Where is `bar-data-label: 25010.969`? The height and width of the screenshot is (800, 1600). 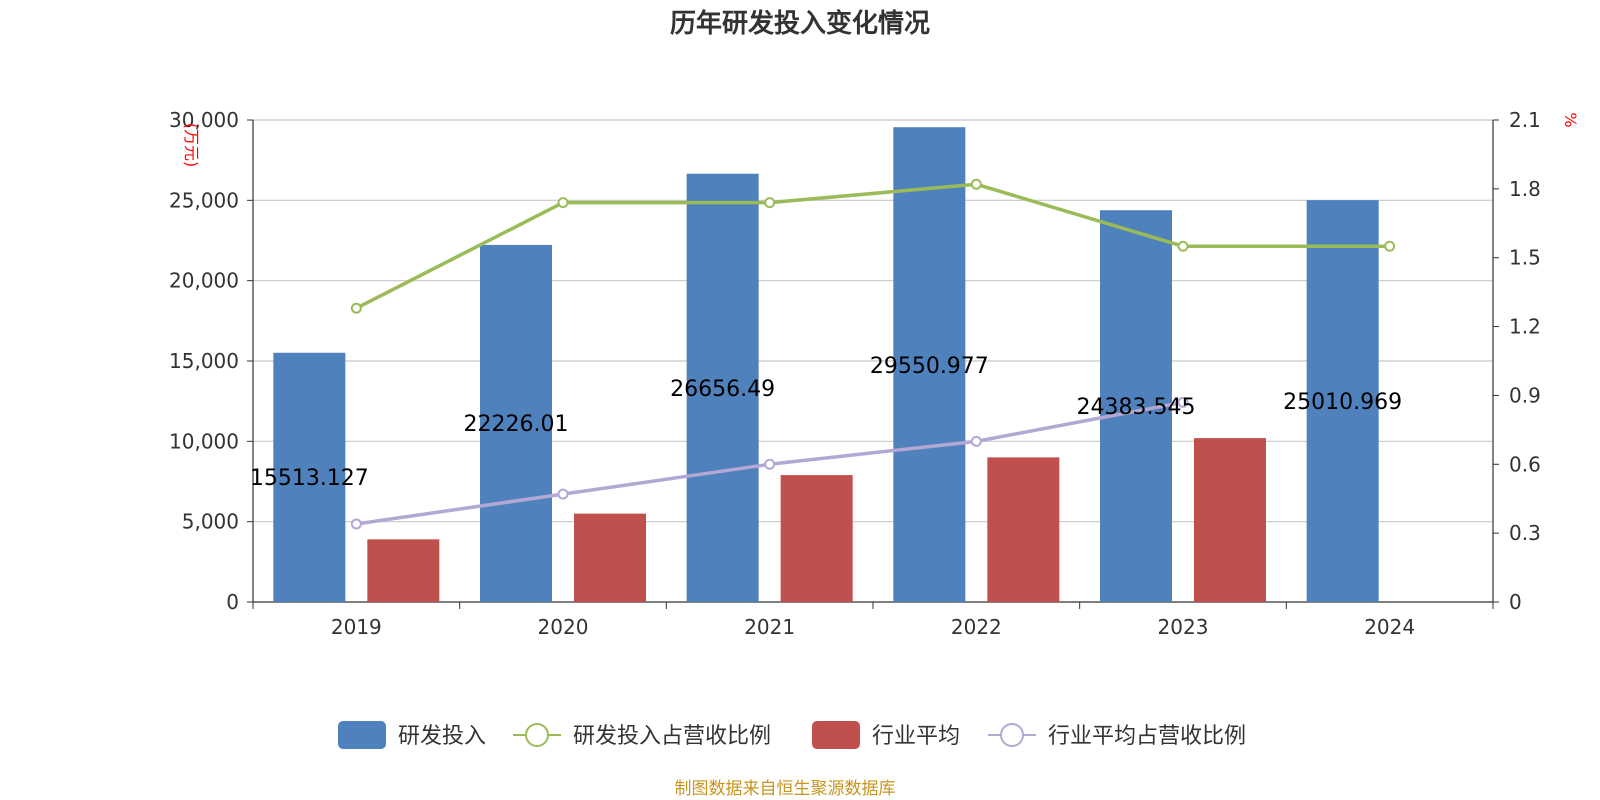 bar-data-label: 25010.969 is located at coordinates (1342, 402).